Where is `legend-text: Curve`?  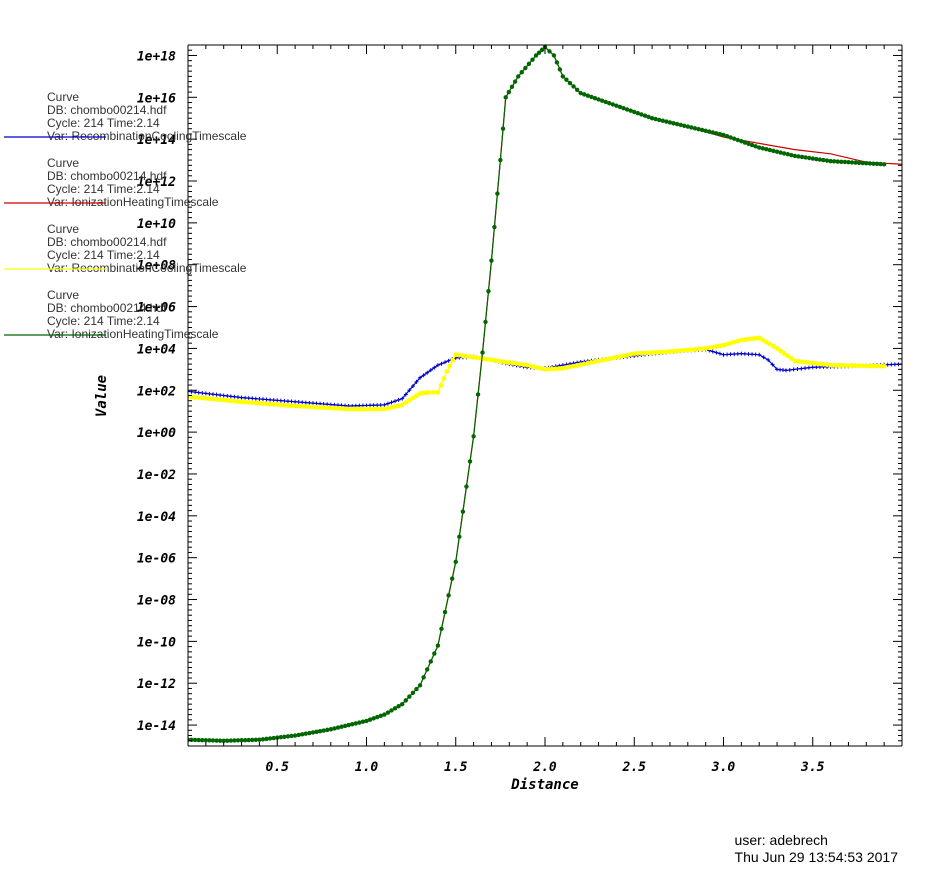
legend-text: Curve is located at coordinates (63, 97).